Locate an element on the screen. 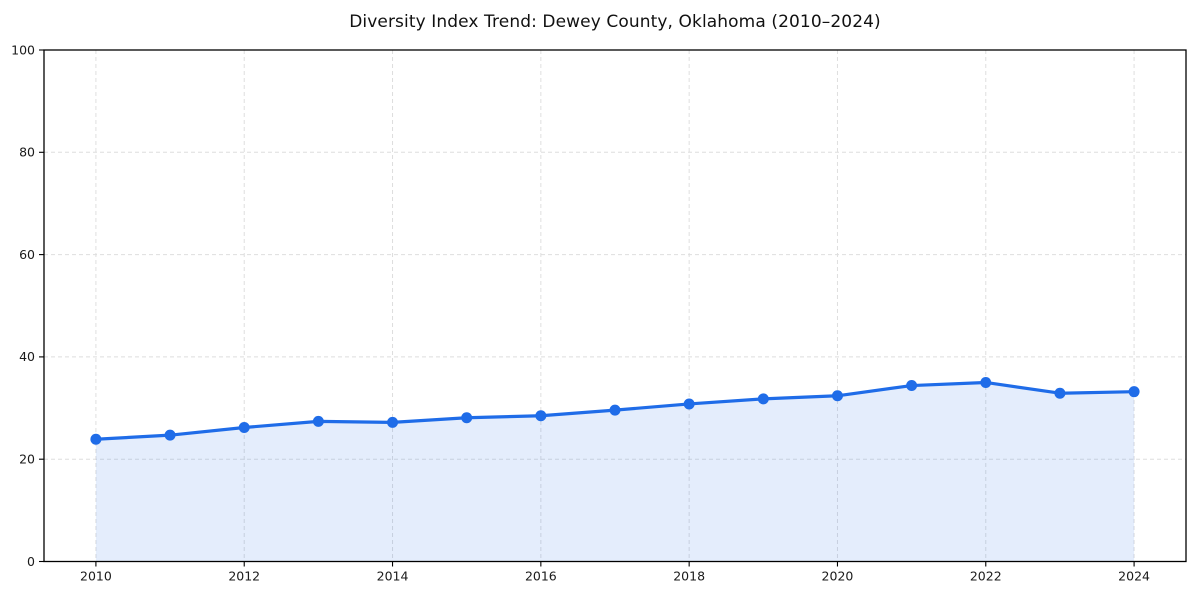 Image resolution: width=1200 pixels, height=600 pixels. data-point-2016 is located at coordinates (541, 416).